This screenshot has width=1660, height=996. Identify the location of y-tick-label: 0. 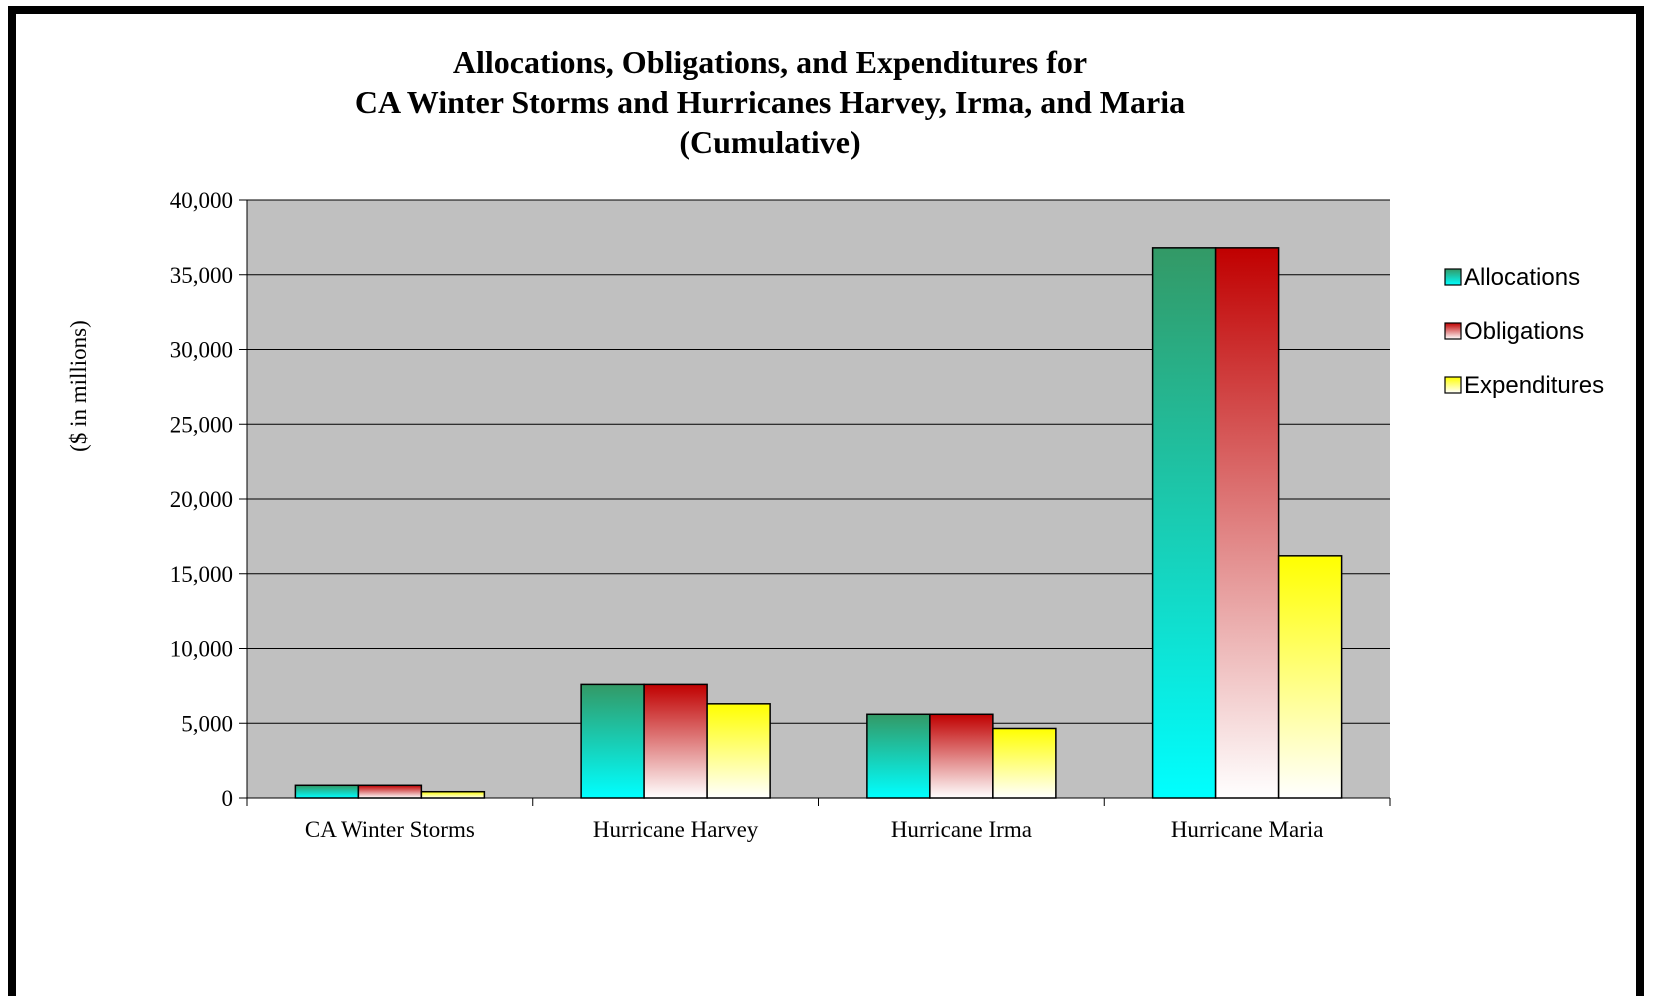
(228, 798).